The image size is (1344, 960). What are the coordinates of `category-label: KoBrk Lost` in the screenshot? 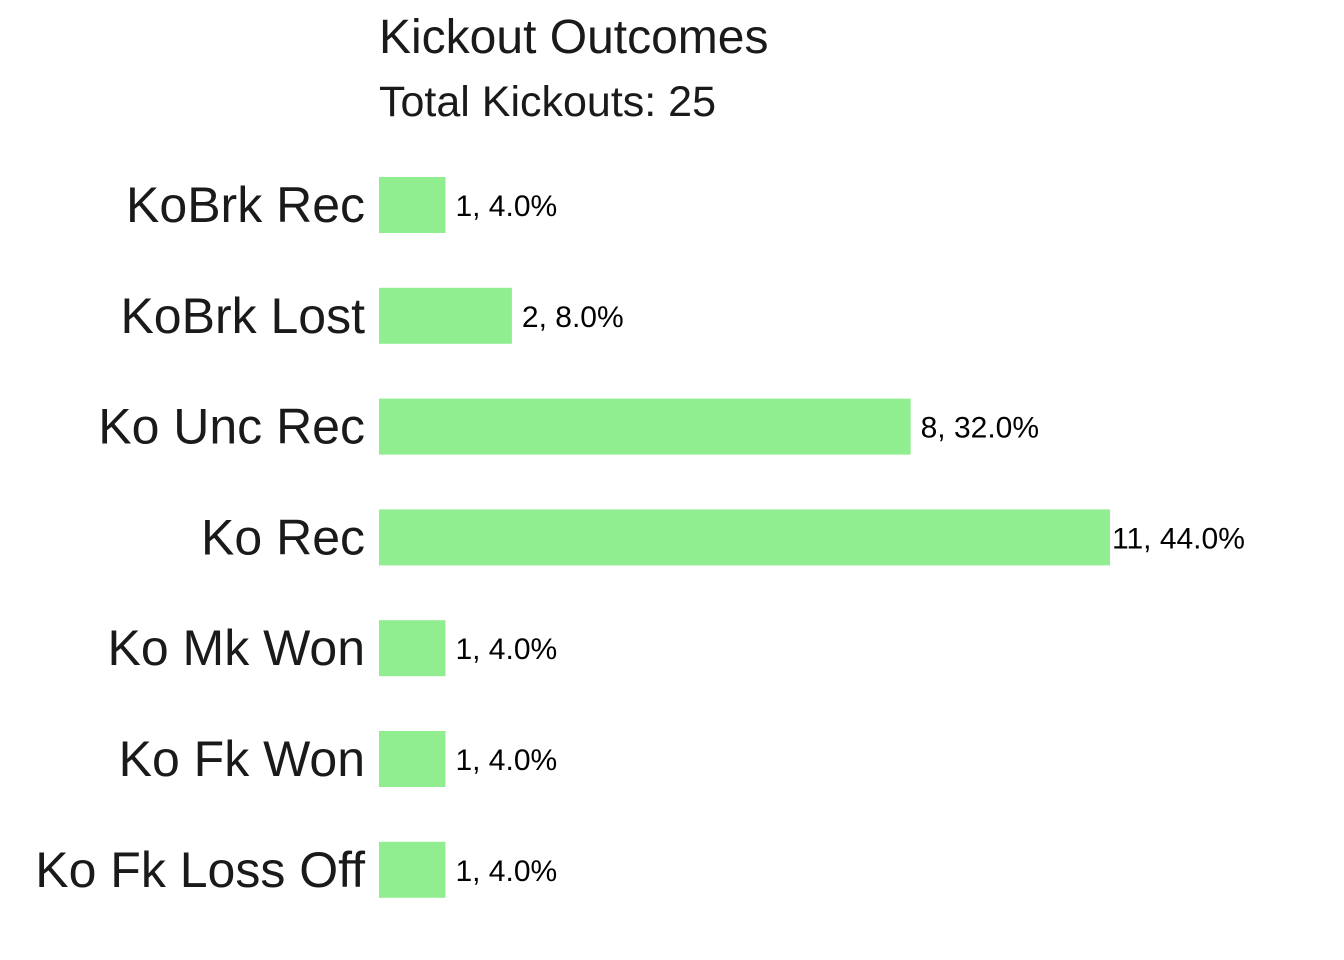 It's located at (242, 316).